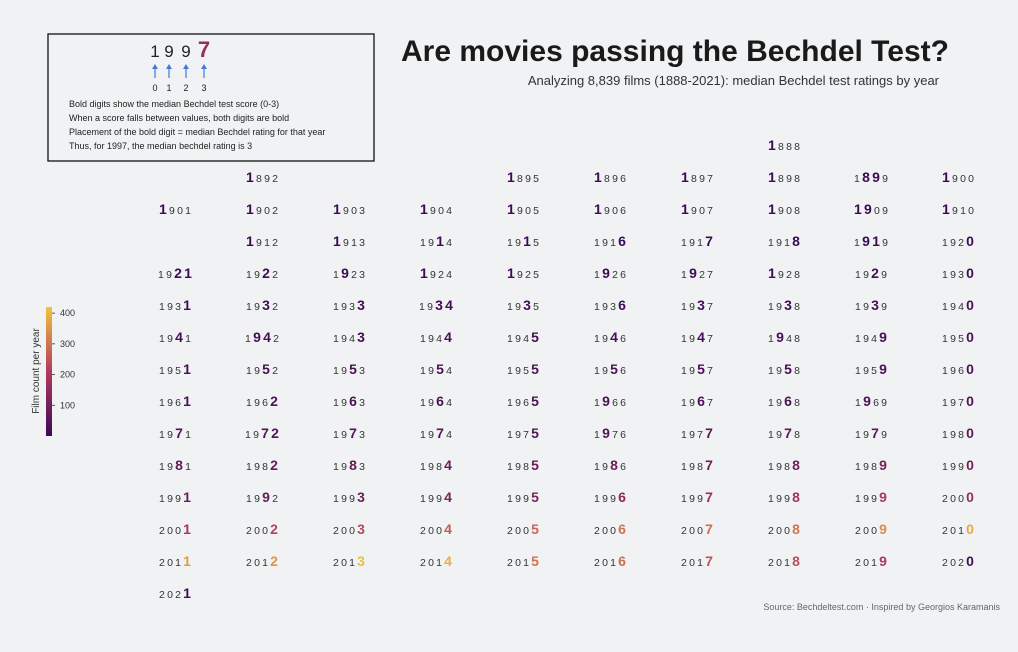  I want to click on legend-tick-label: 400, so click(67, 313).